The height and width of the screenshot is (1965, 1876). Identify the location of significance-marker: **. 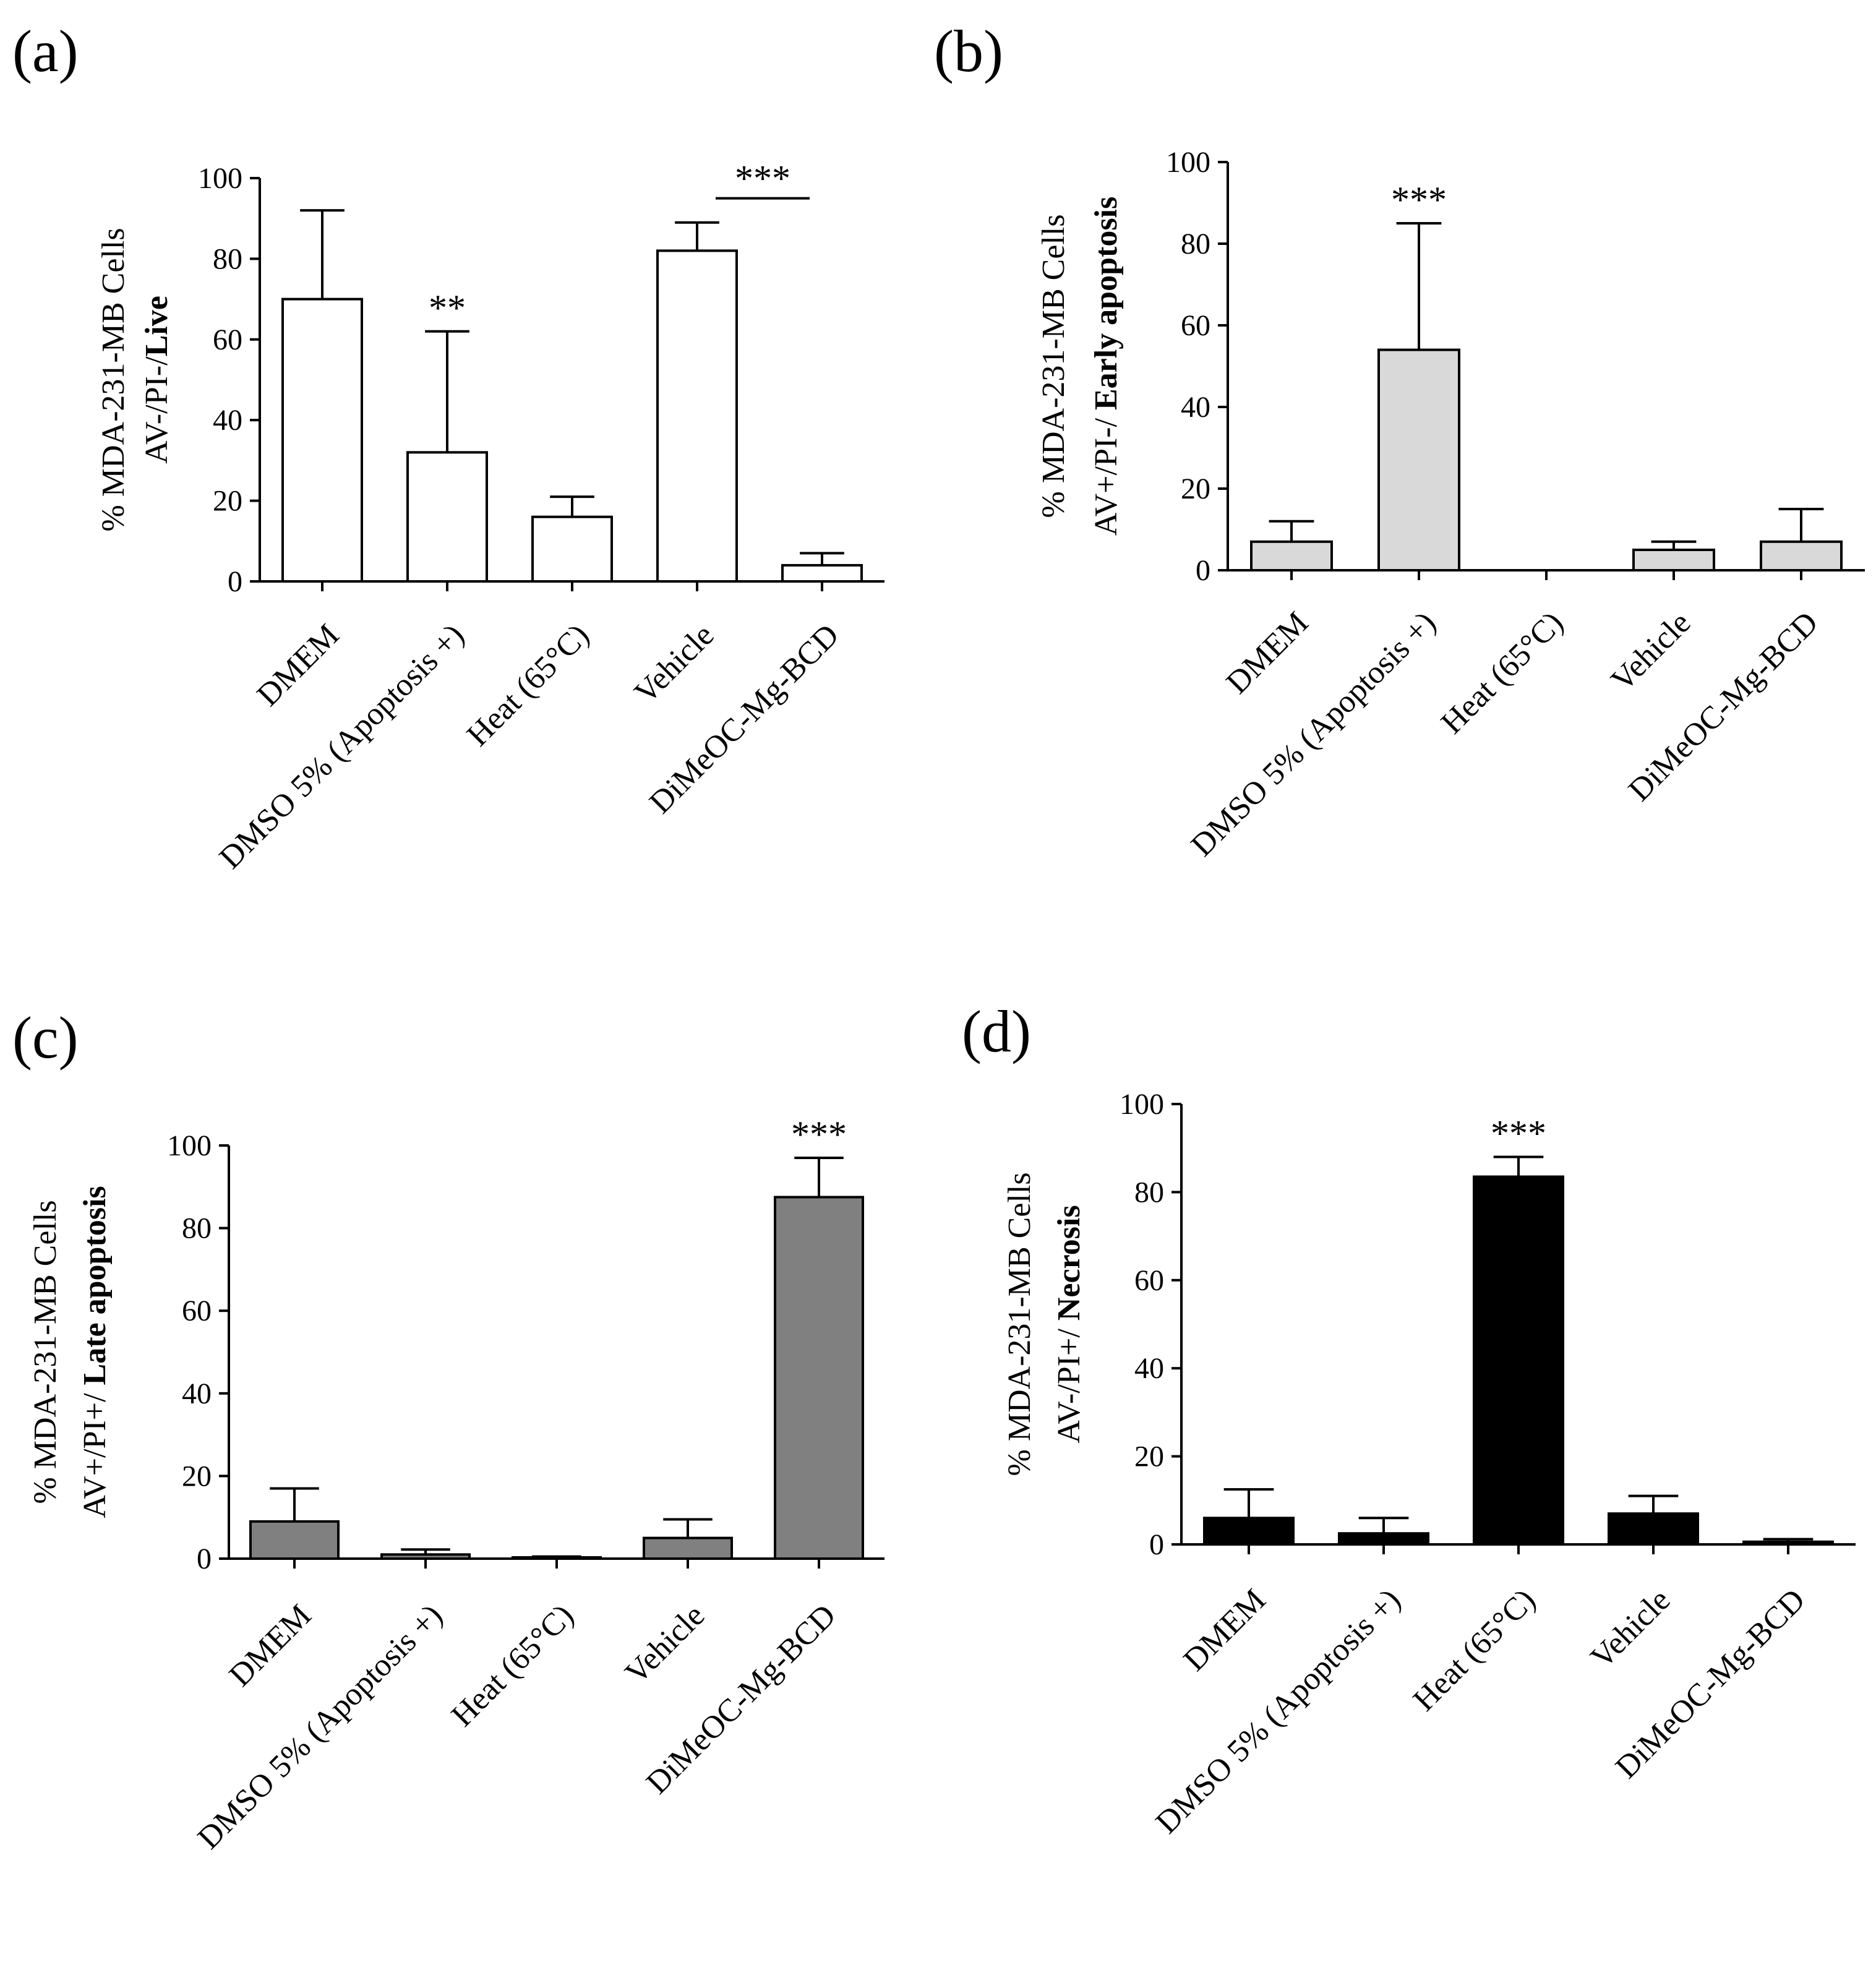
(447, 308).